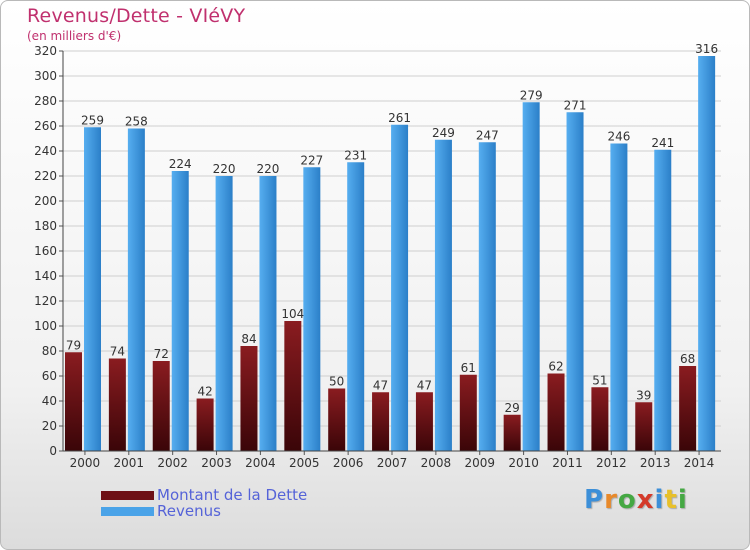  I want to click on data-label-revenus: 241, so click(662, 143).